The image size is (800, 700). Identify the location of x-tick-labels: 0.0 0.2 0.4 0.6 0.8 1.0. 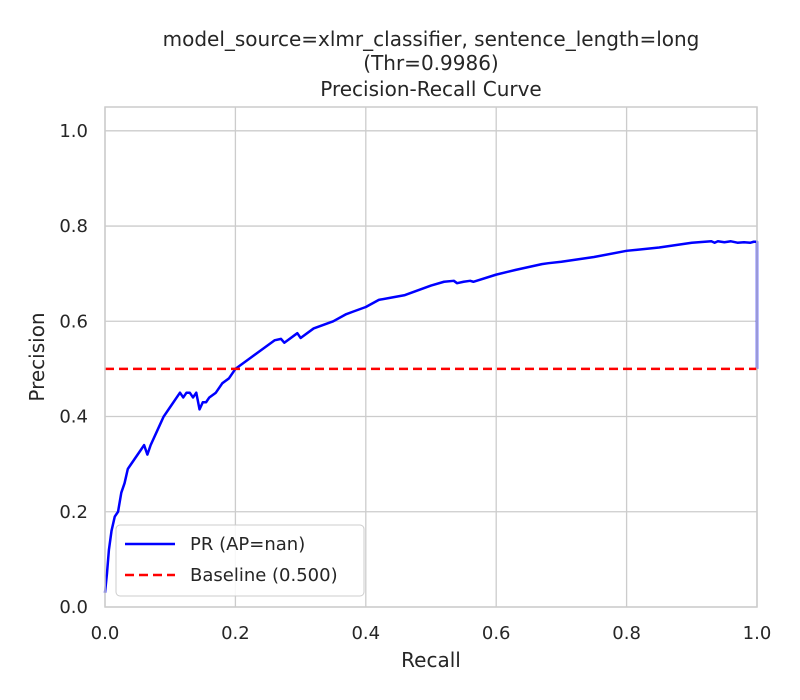
(431, 633).